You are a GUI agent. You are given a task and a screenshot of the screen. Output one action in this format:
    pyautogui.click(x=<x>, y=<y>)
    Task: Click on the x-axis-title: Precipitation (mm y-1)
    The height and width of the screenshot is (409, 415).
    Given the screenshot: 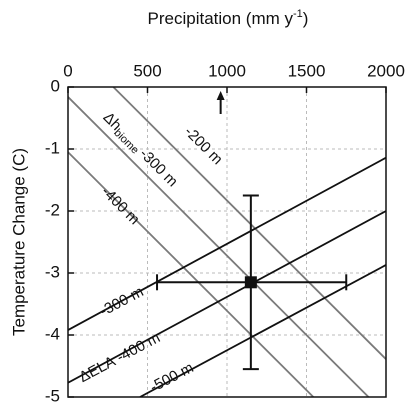 What is the action you would take?
    pyautogui.click(x=228, y=18)
    